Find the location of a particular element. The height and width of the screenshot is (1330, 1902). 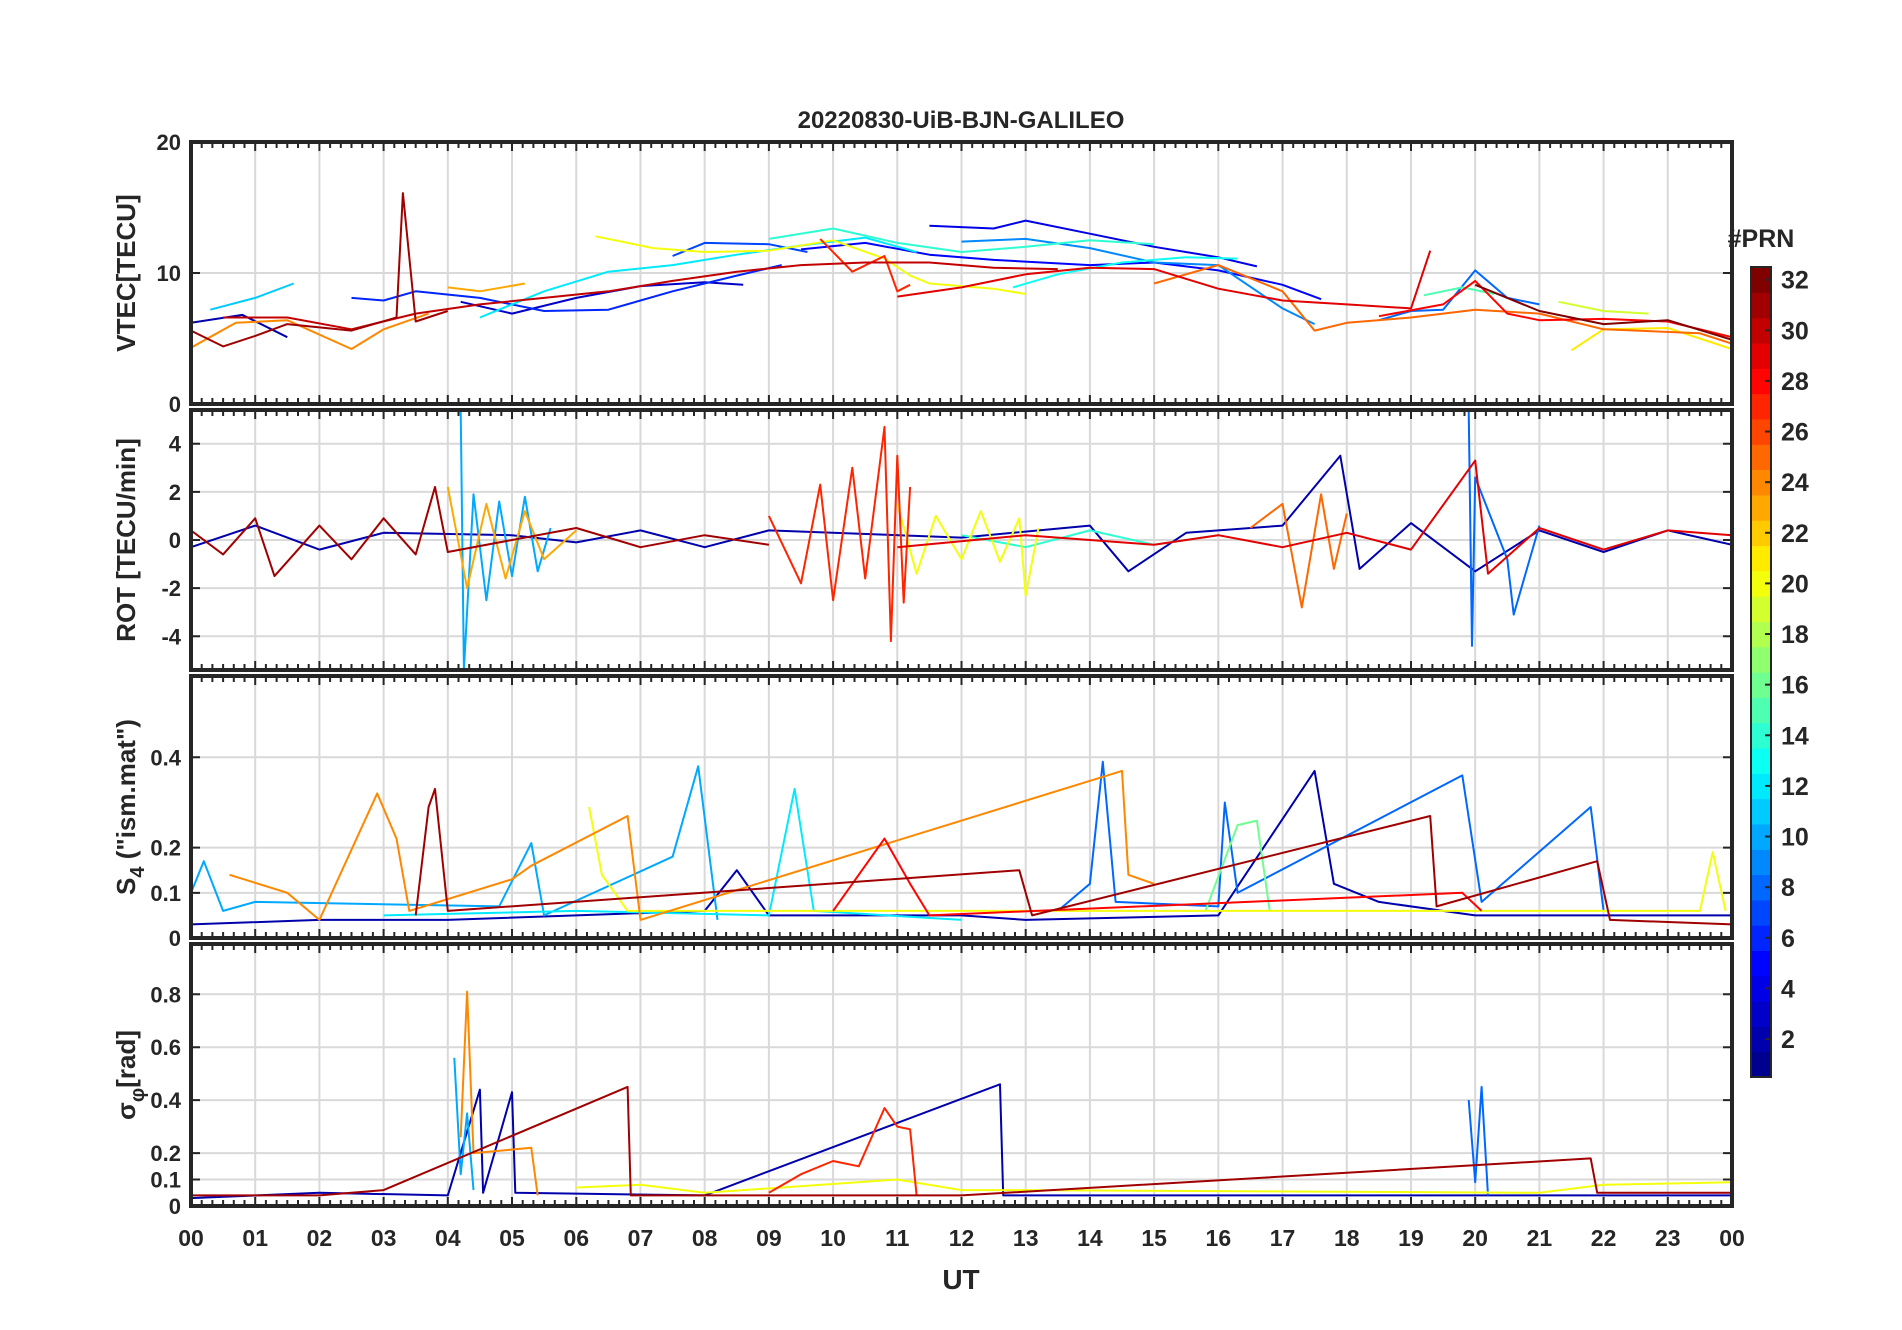

x-tick-label: 08 is located at coordinates (705, 1238).